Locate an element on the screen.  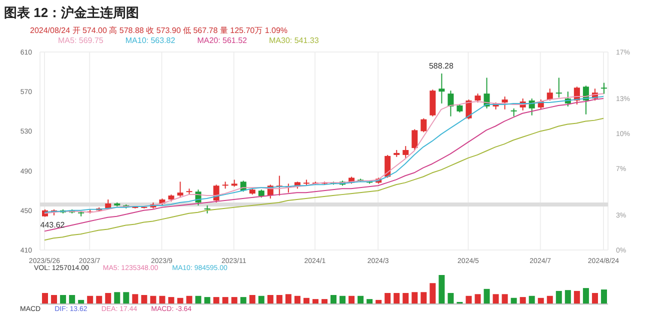
text: 2024/08/24 开 574.00 高 578.88 收 573.90 低 567.78 量 125.70万 1.09% is located at coordinates (159, 31).